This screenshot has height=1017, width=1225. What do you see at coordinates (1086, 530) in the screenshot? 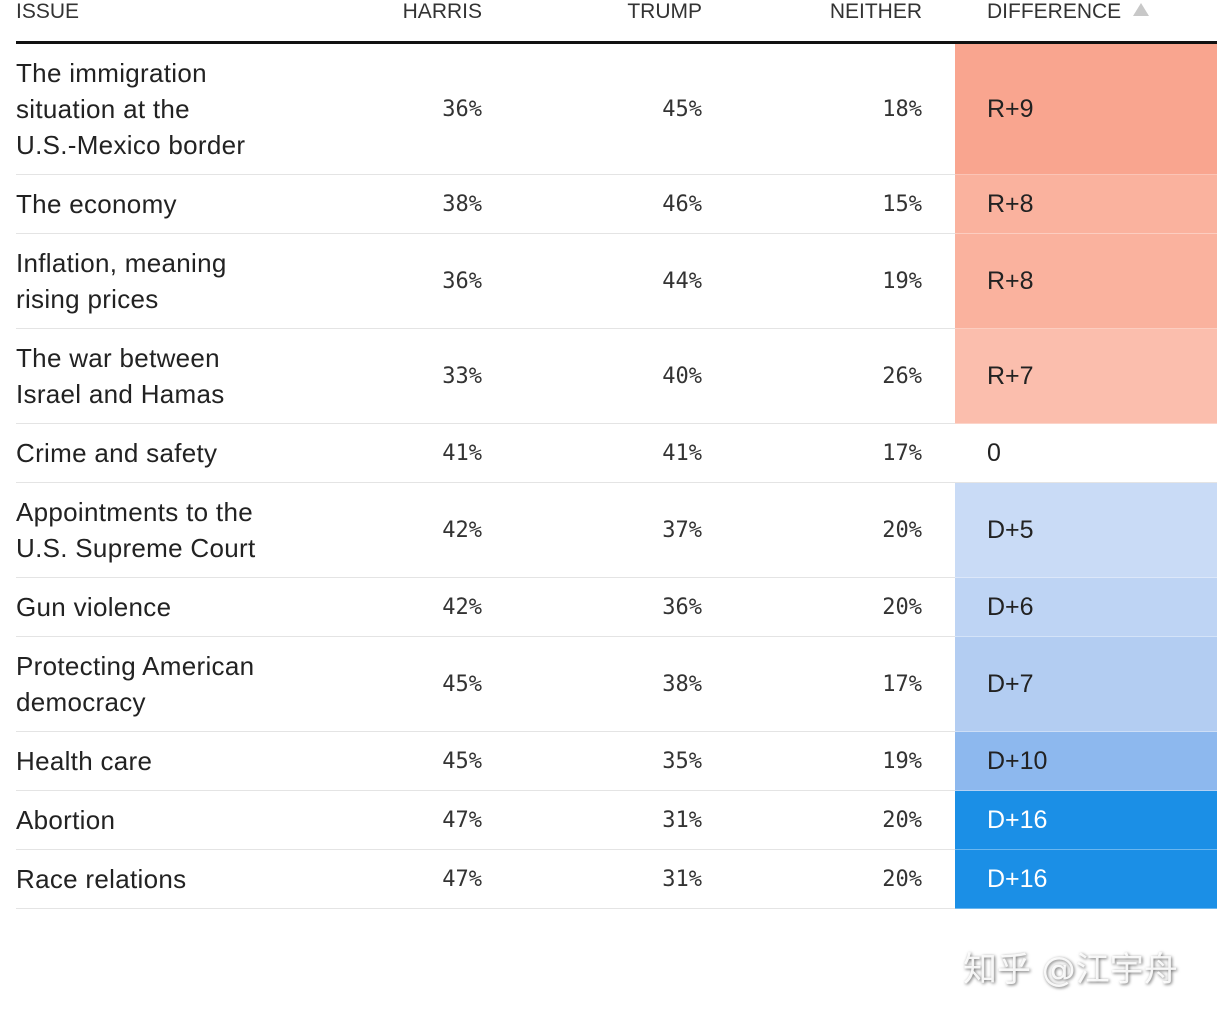
I see `difference-cell: D+5` at bounding box center [1086, 530].